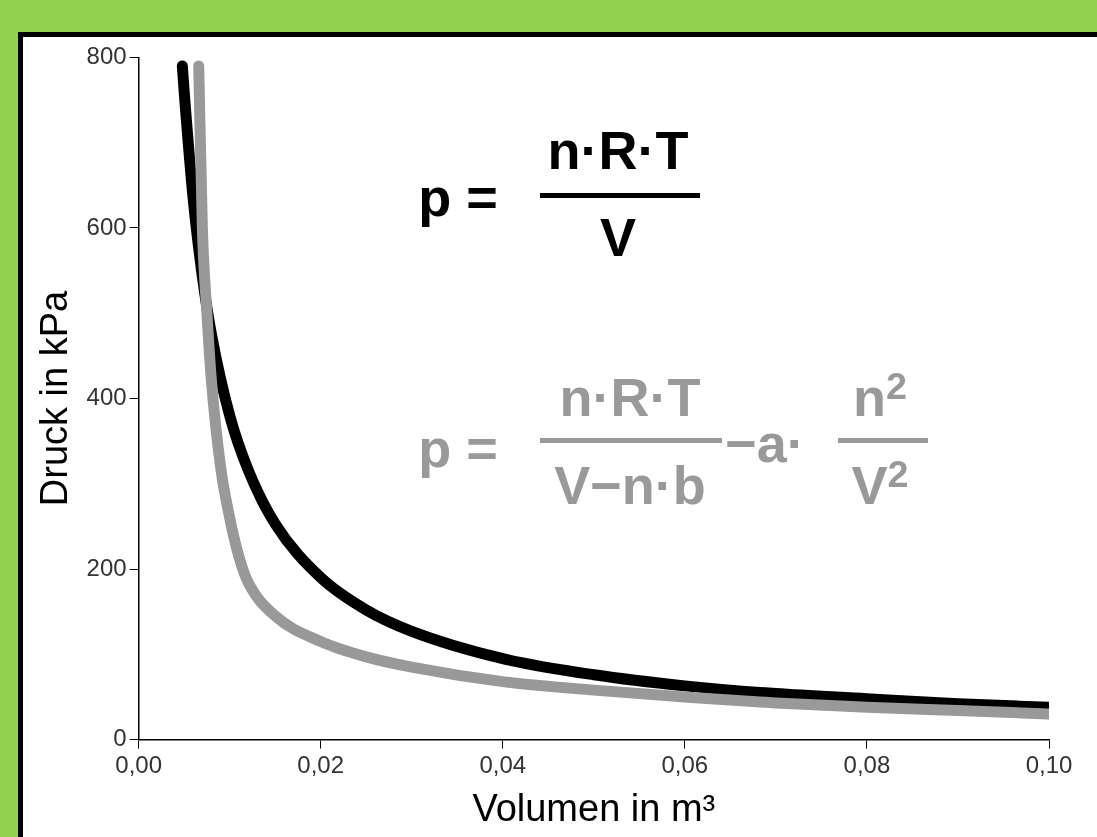 This screenshot has width=1097, height=837. What do you see at coordinates (880, 396) in the screenshot?
I see `annotation: n$^{2}$` at bounding box center [880, 396].